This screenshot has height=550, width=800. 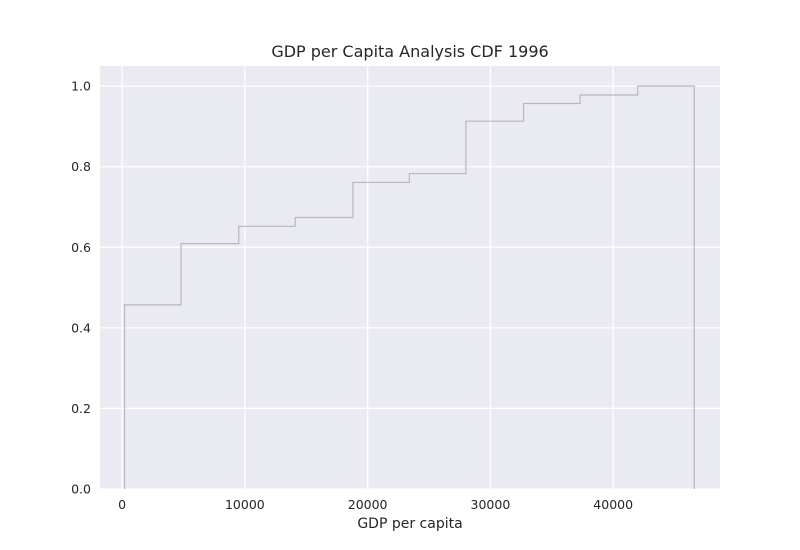 I want to click on x-axis-label: GDP per capita, so click(x=409, y=524).